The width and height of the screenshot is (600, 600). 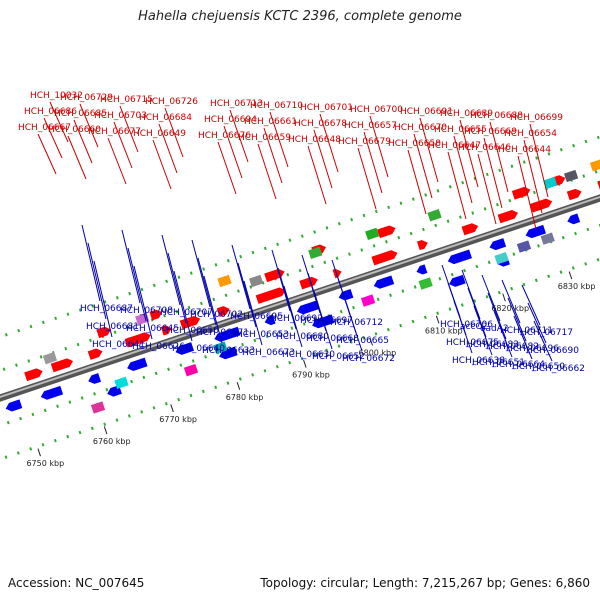 I want to click on bottom-gene-label: HCH_06702, so click(x=216, y=315).